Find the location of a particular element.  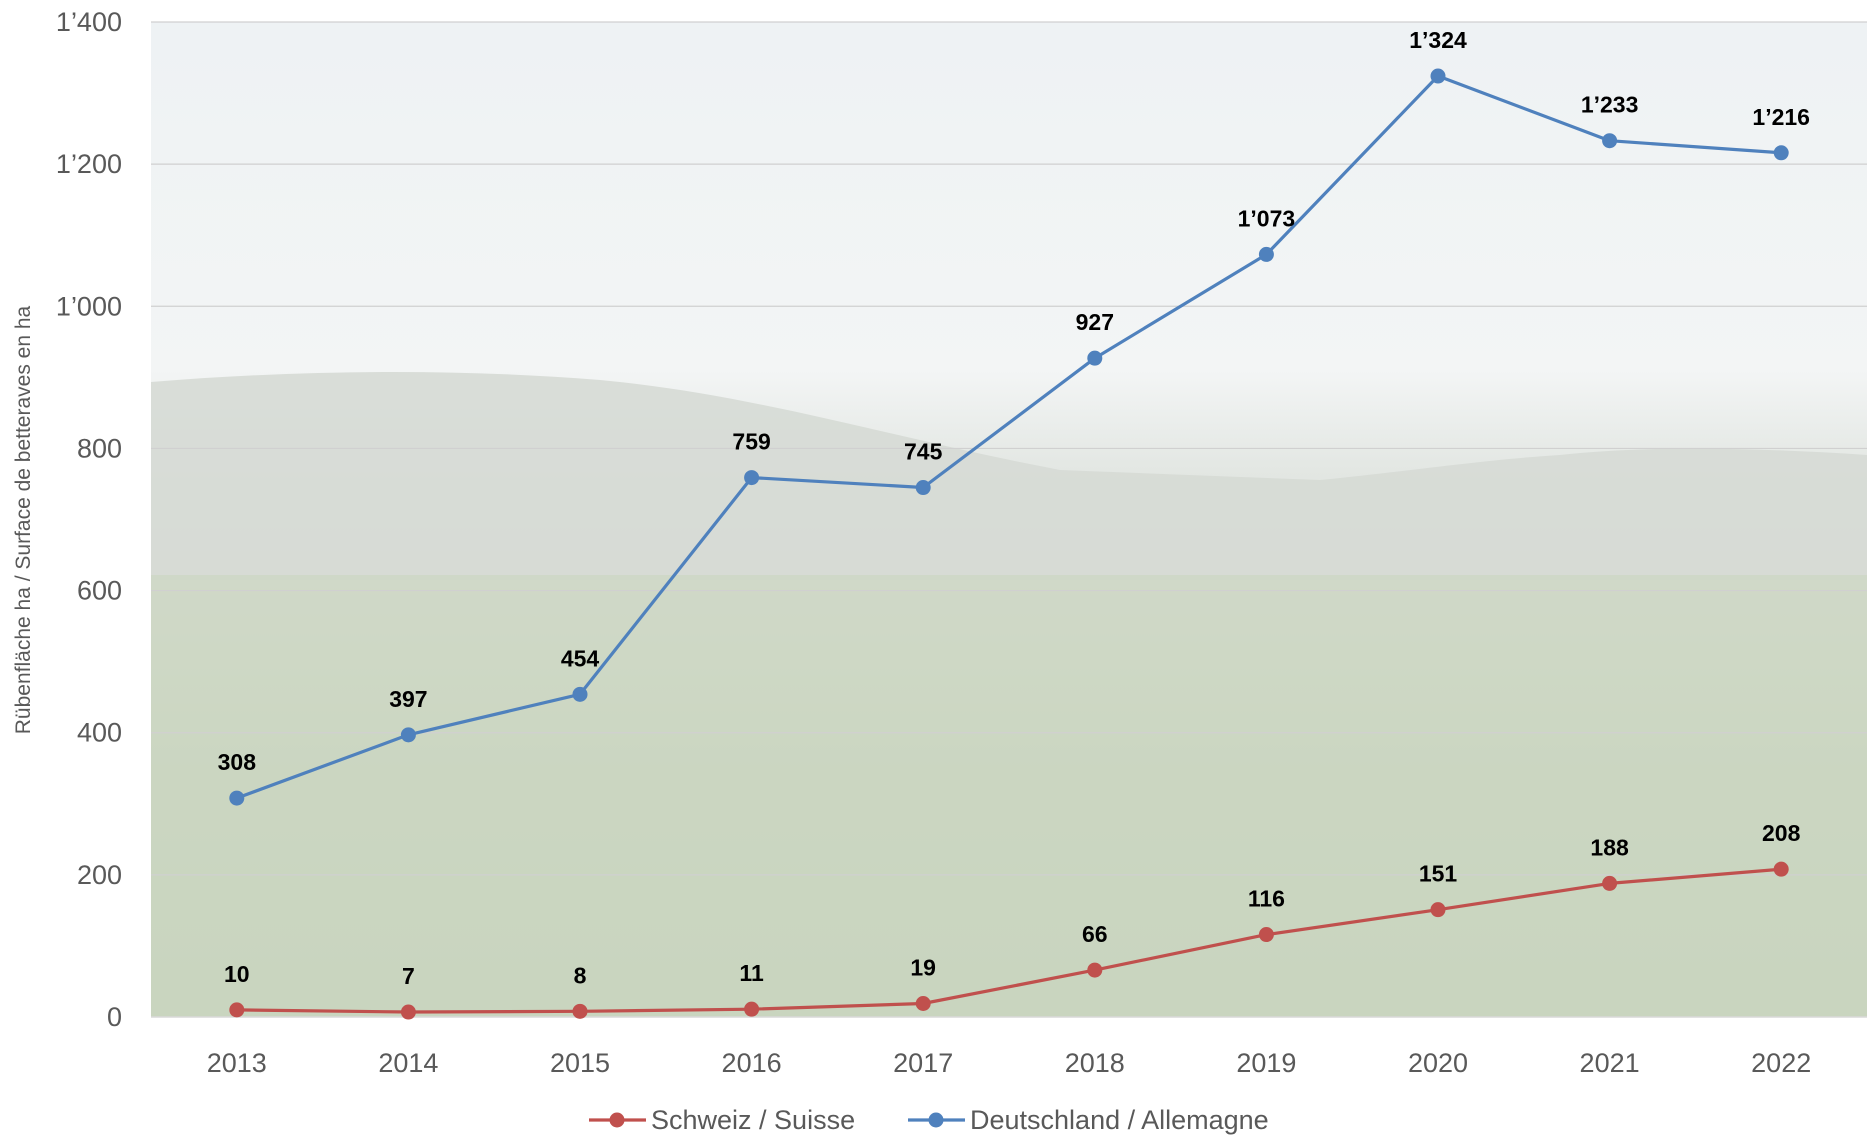

x-tick-label: 2018 is located at coordinates (1095, 1063).